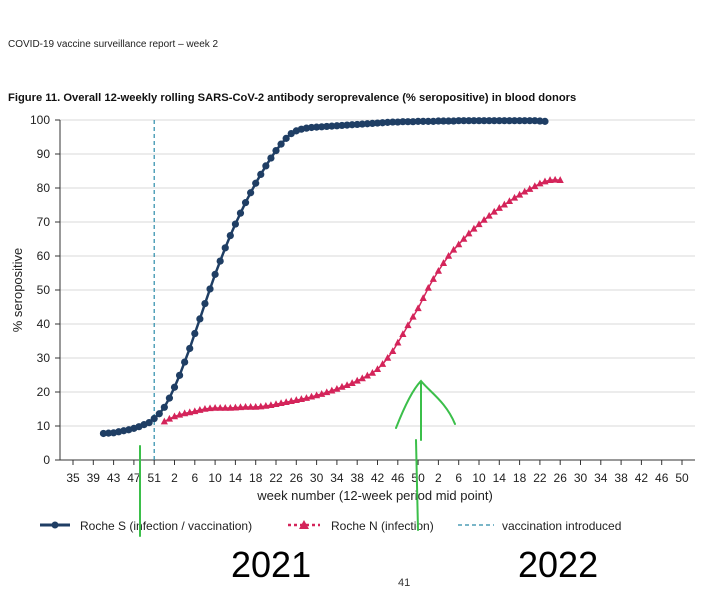 The image size is (716, 599). I want to click on legend-label-vaccination: vaccination introduced, so click(561, 526).